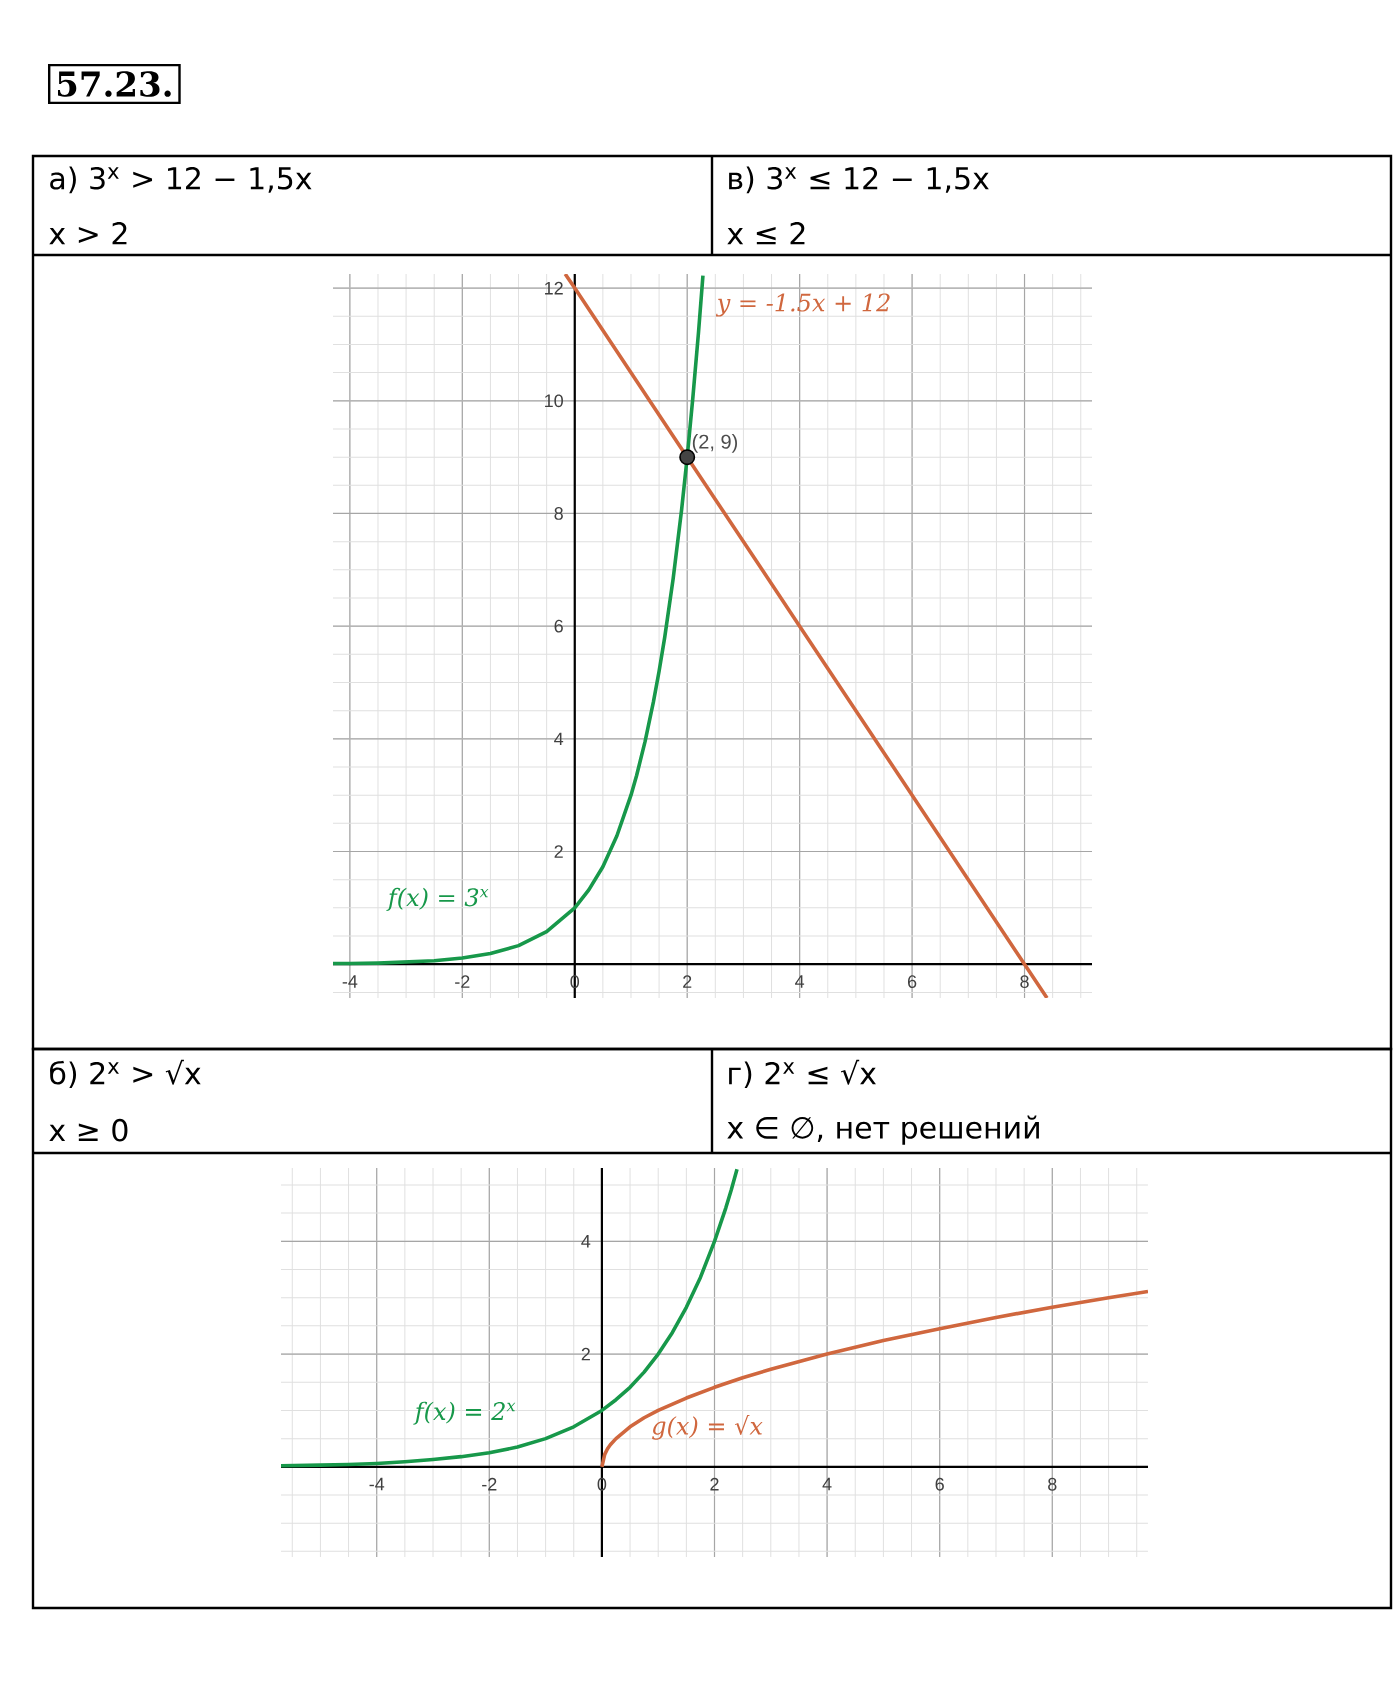 The image size is (1400, 1683). Describe the element at coordinates (802, 1074) in the screenshot. I see `text: г) 2$^{x}$ ≤ √x` at that location.